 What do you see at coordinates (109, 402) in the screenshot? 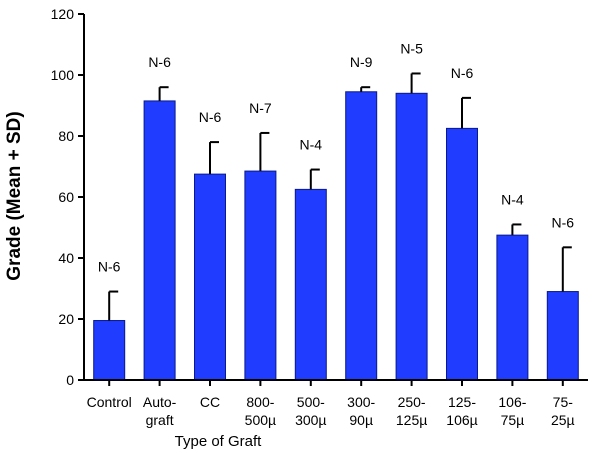
I see `x-category-label: Control` at bounding box center [109, 402].